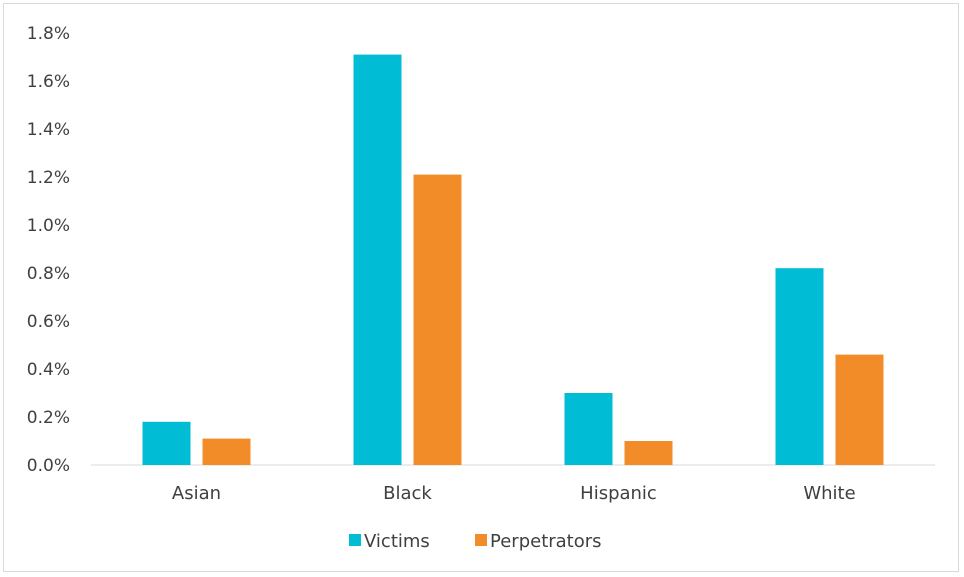 This screenshot has height=577, width=964. What do you see at coordinates (588, 429) in the screenshot?
I see `bar-victims-hispanic` at bounding box center [588, 429].